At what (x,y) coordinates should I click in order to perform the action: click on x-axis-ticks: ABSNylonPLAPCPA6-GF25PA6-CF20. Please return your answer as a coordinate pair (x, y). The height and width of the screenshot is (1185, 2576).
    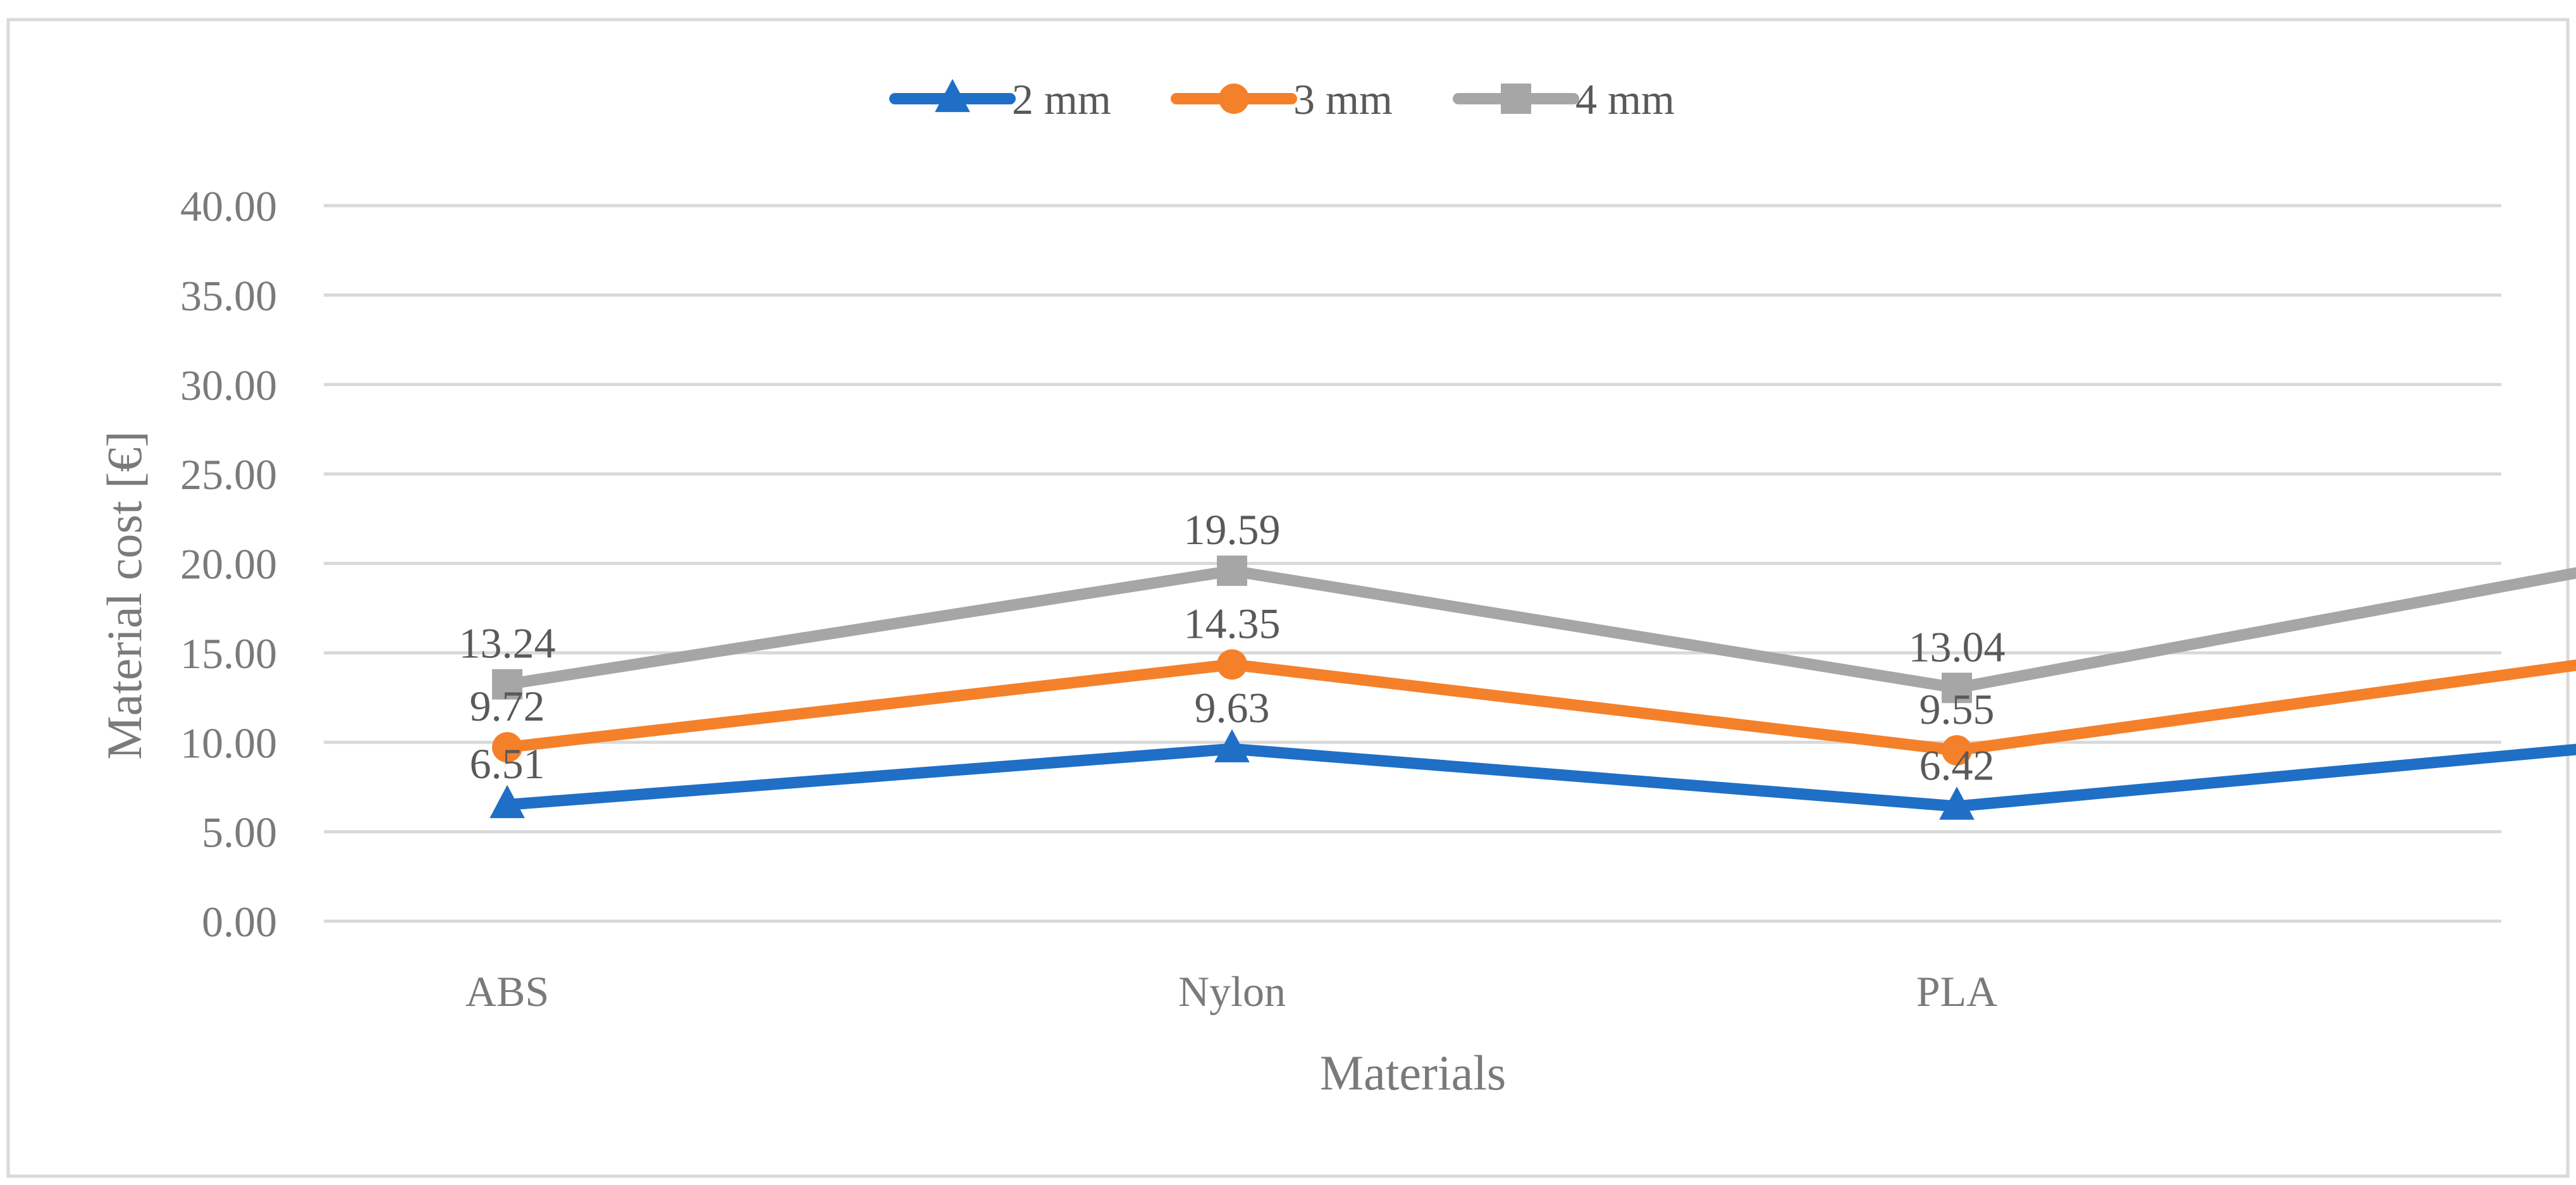
    Looking at the image, I should click on (1231, 991).